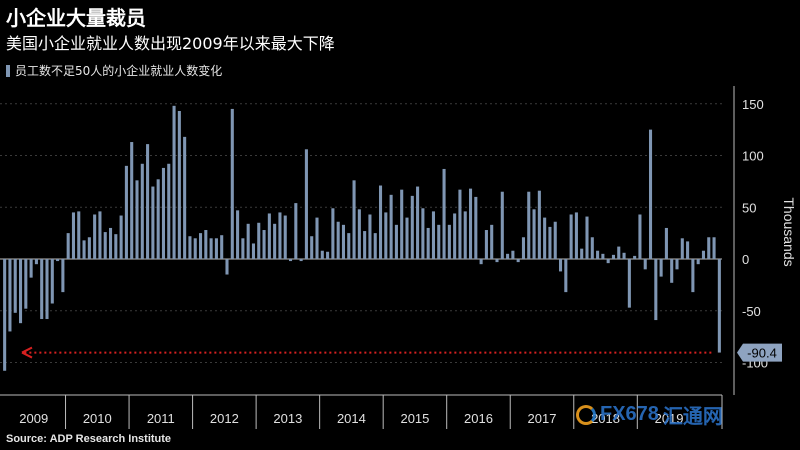 The image size is (800, 450). What do you see at coordinates (8, 70) in the screenshot?
I see `legend-swatch` at bounding box center [8, 70].